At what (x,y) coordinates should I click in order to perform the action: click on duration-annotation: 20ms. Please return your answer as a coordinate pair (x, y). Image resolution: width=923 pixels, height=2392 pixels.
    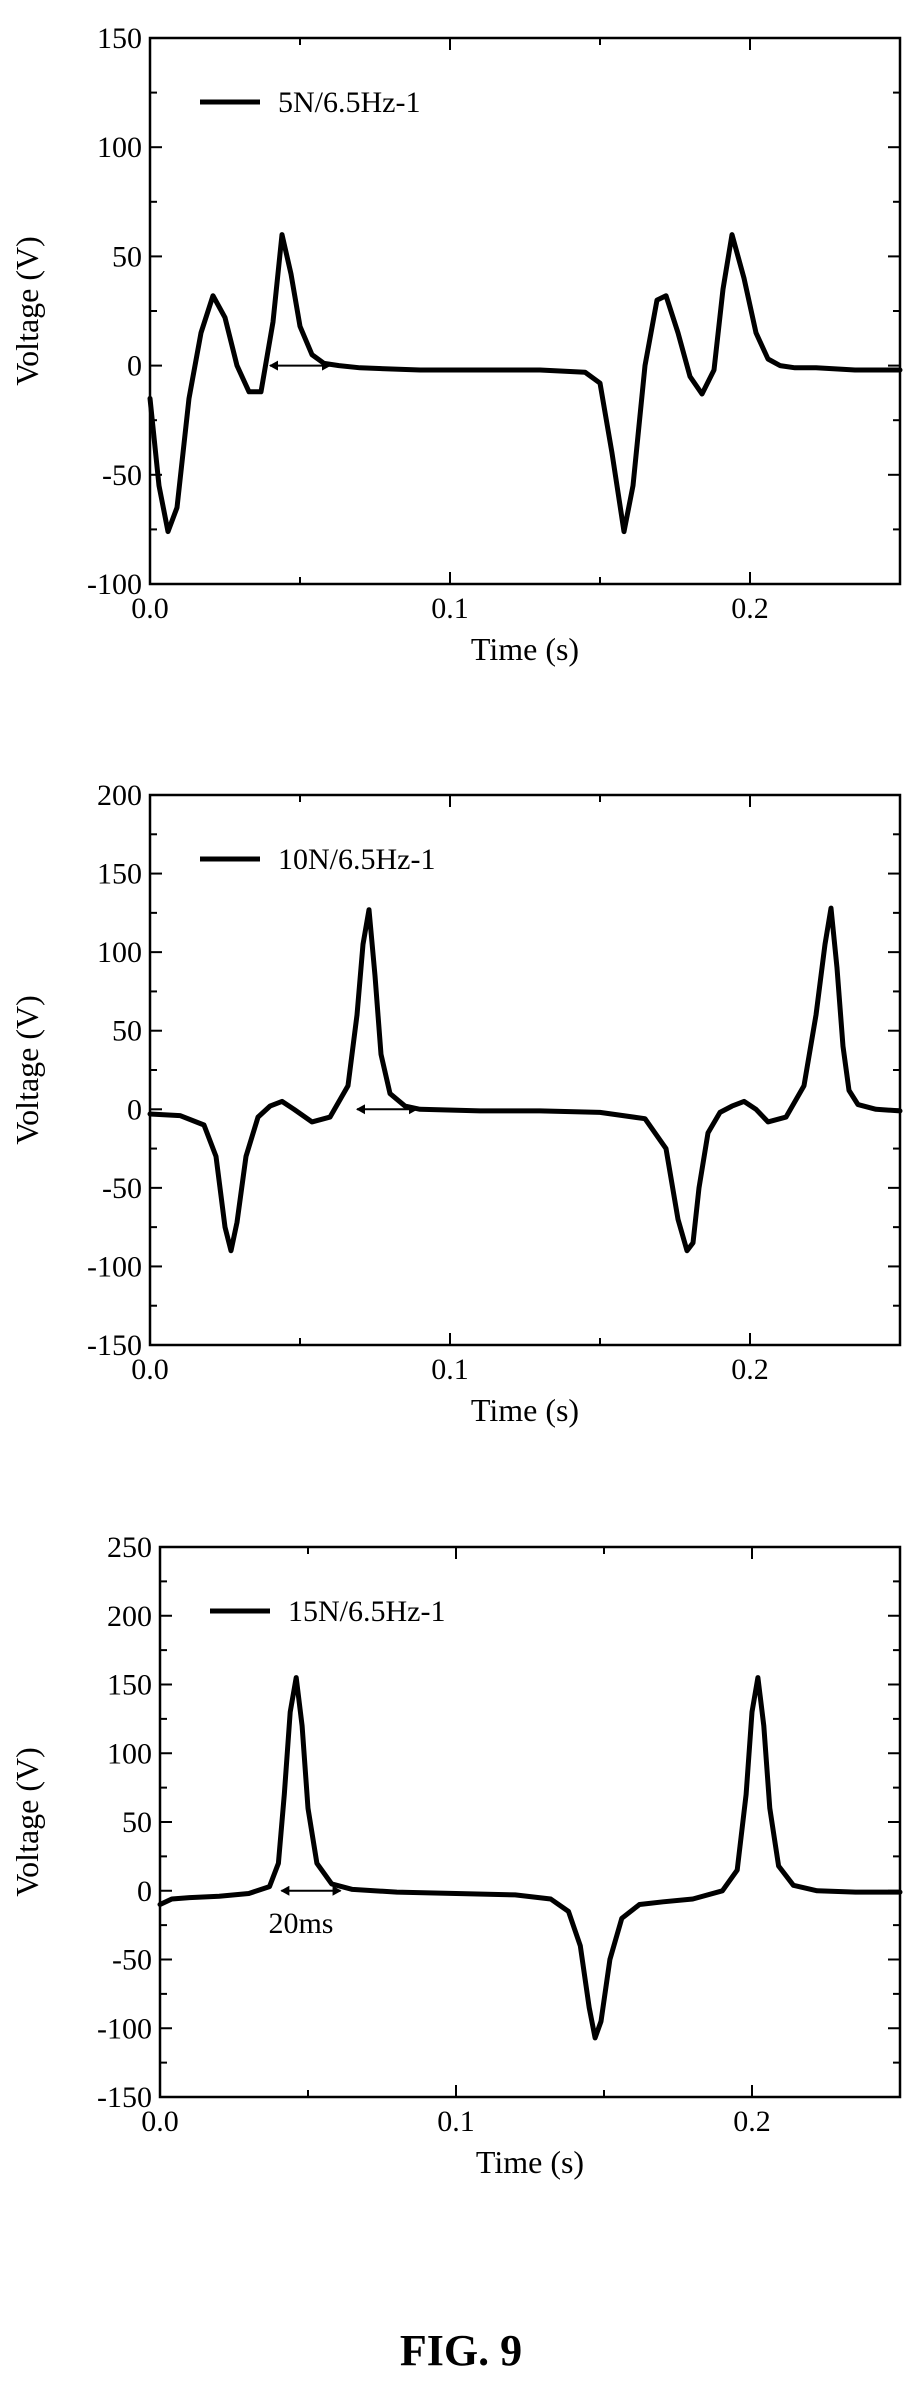
    Looking at the image, I should click on (300, 1923).